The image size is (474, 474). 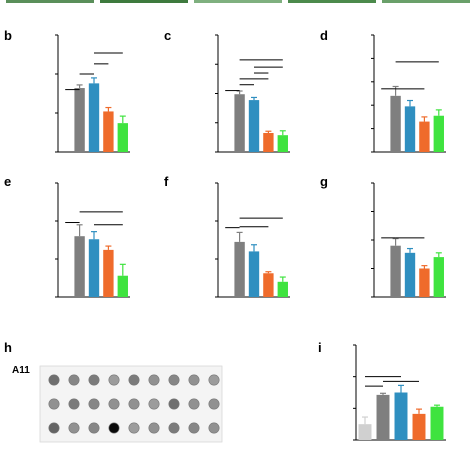 I want to click on blot-row-label: A11, so click(x=21, y=370).